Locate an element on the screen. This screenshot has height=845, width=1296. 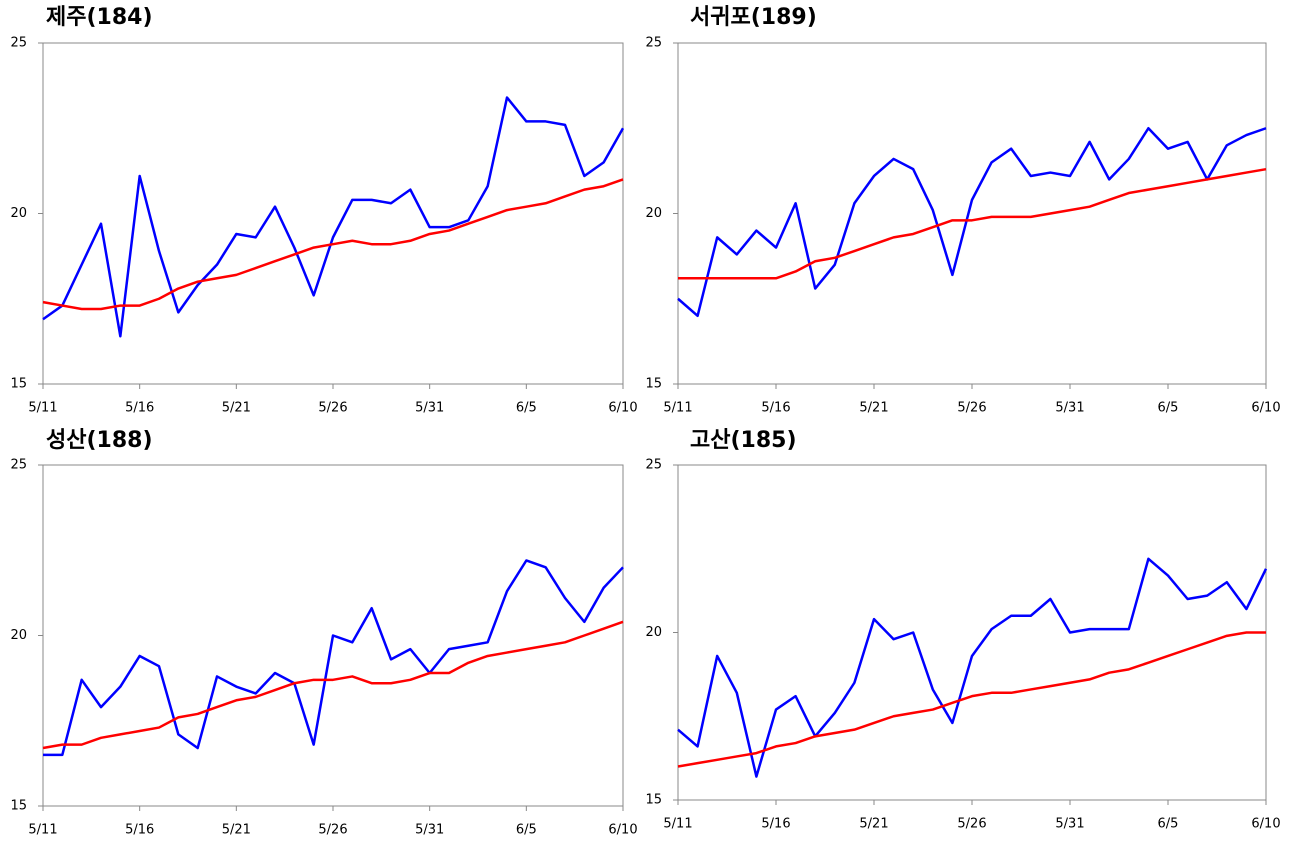
chart-title: 서귀포(189) is located at coordinates (753, 17).